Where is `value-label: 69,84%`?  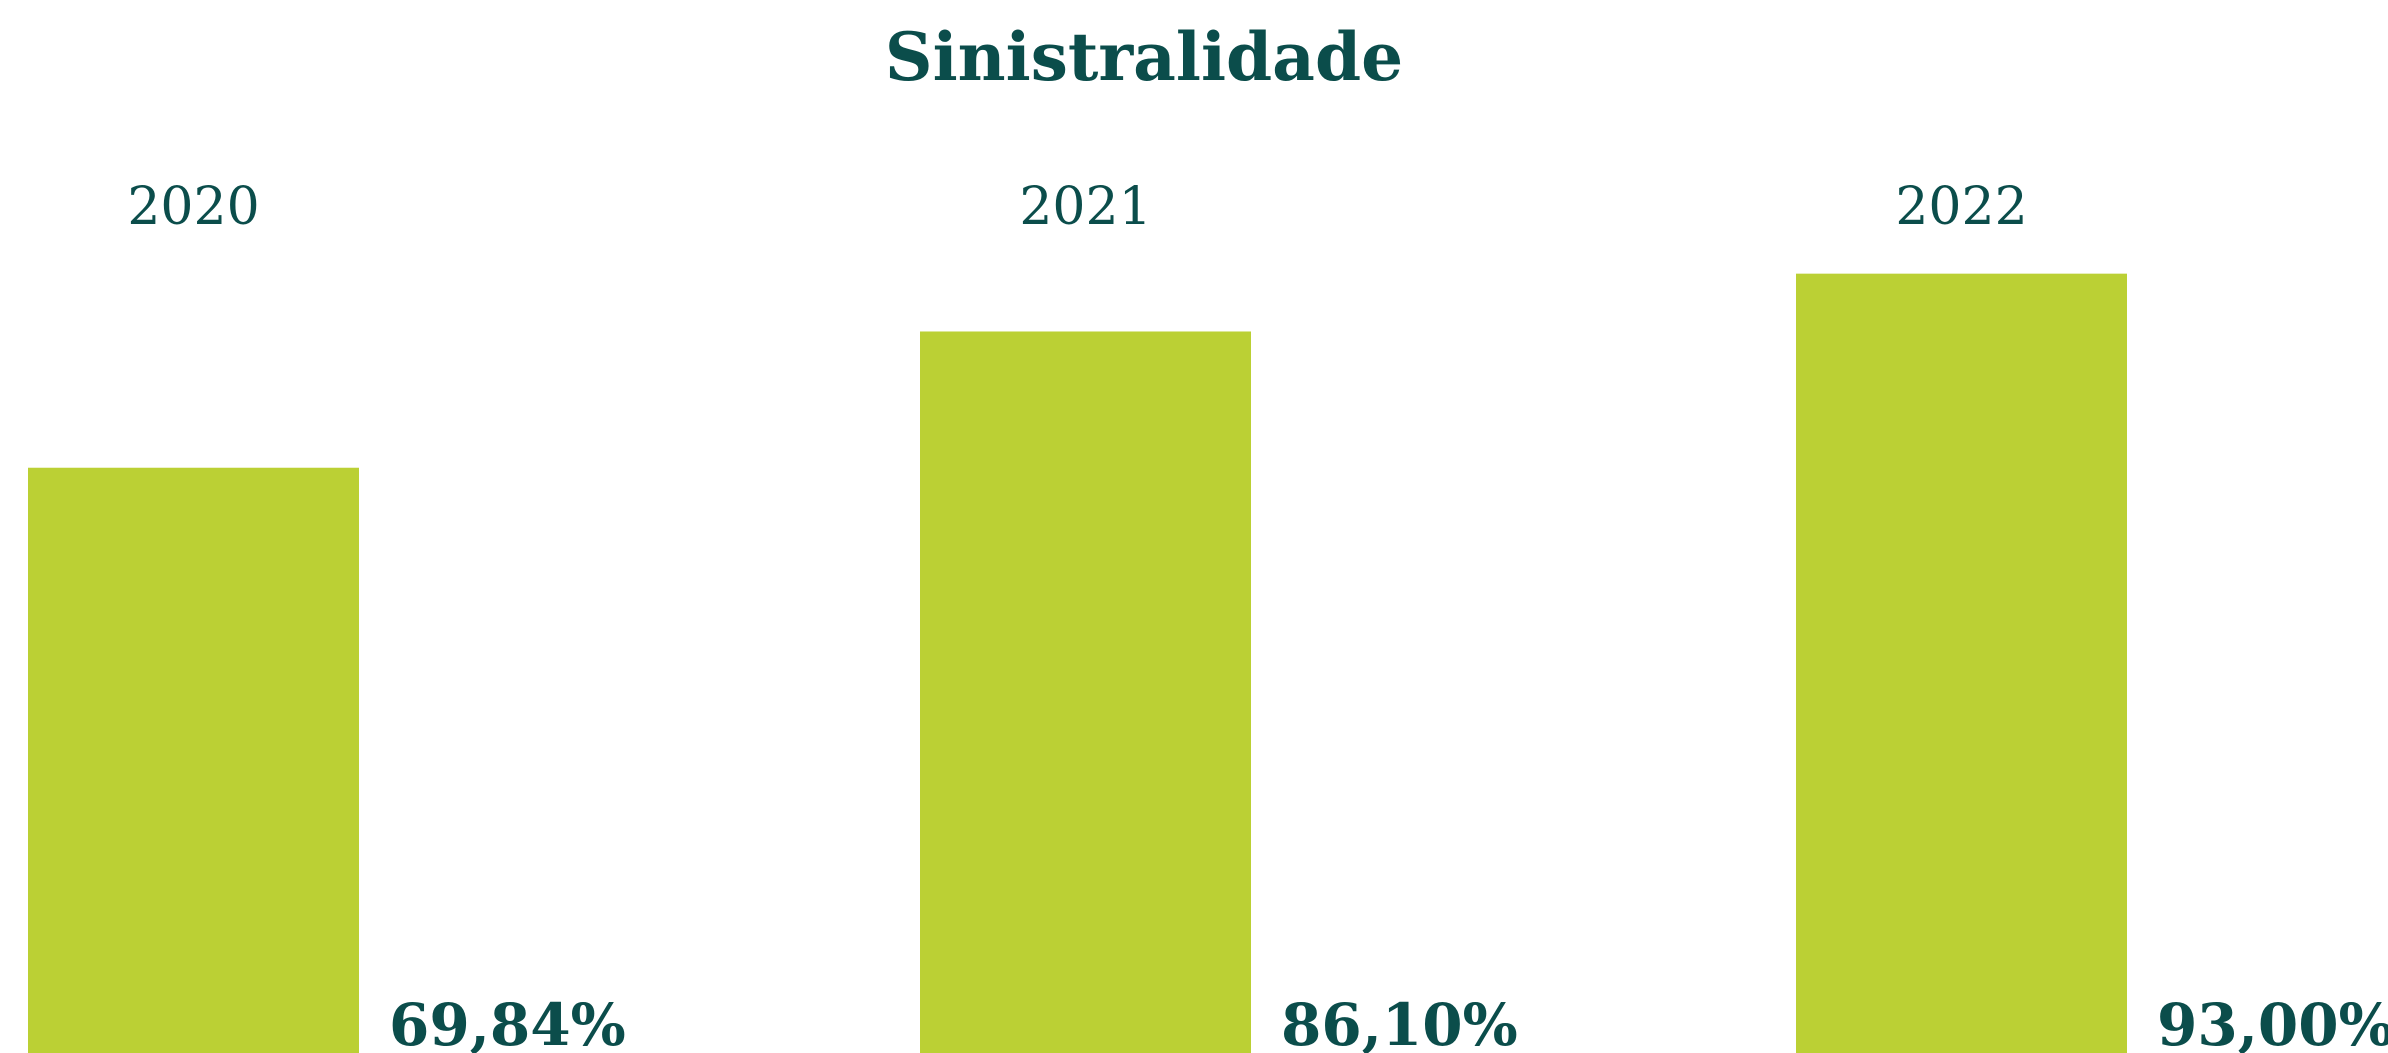
value-label: 69,84% is located at coordinates (507, 1022).